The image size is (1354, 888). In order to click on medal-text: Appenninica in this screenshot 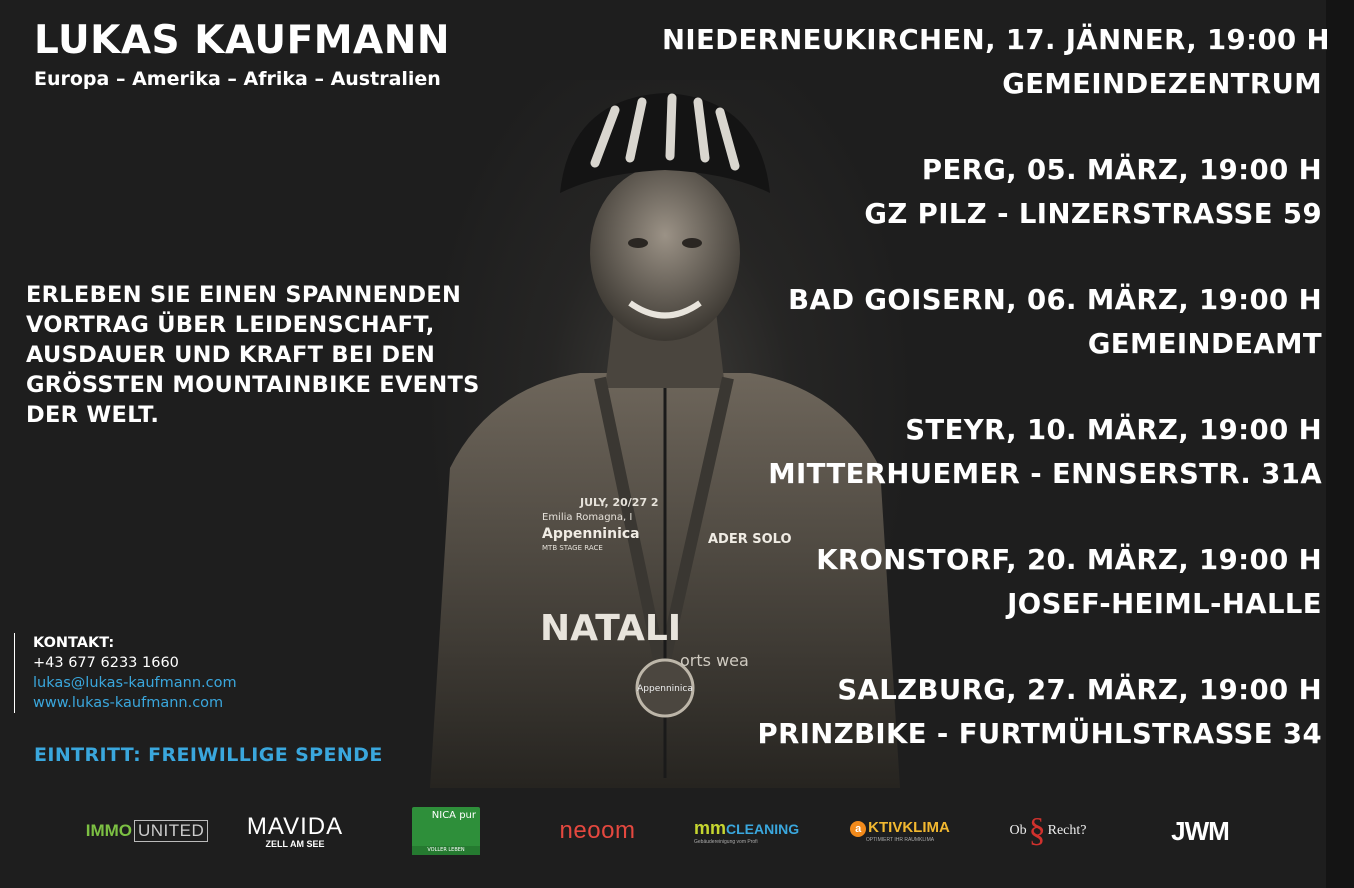, I will do `click(665, 689)`.